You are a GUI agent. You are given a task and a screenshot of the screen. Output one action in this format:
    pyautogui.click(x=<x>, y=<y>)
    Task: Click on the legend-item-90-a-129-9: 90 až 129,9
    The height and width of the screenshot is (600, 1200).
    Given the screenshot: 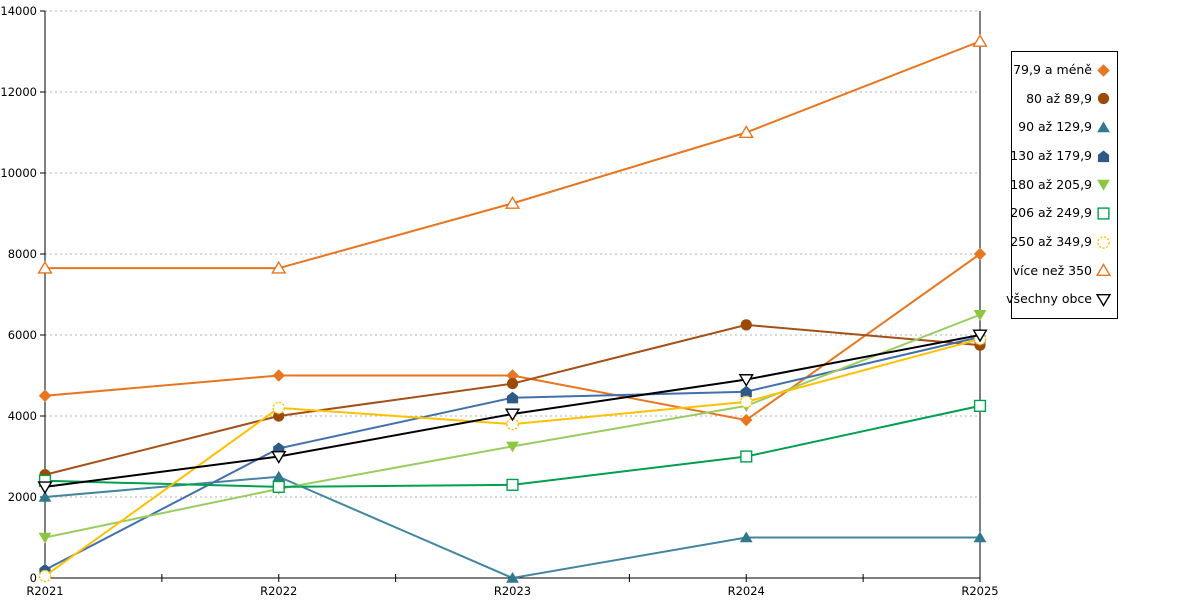 What is the action you would take?
    pyautogui.click(x=1063, y=127)
    